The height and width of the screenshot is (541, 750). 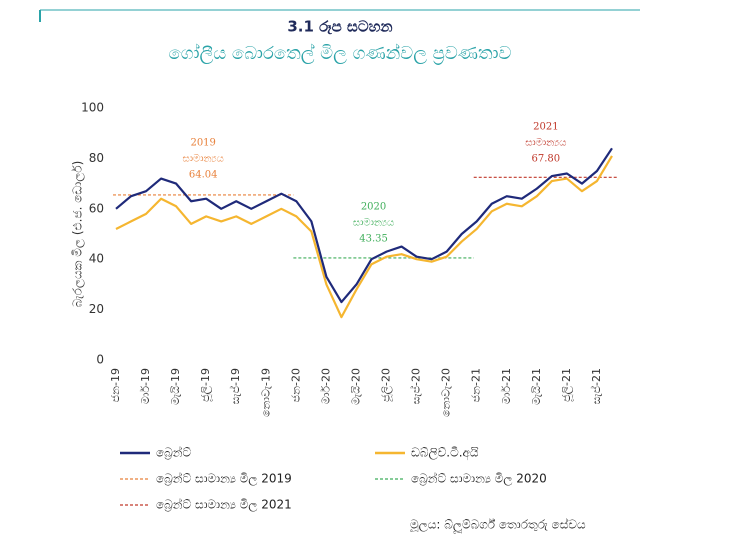 I want to click on x-tick-label: මාර්-19, so click(x=145, y=386).